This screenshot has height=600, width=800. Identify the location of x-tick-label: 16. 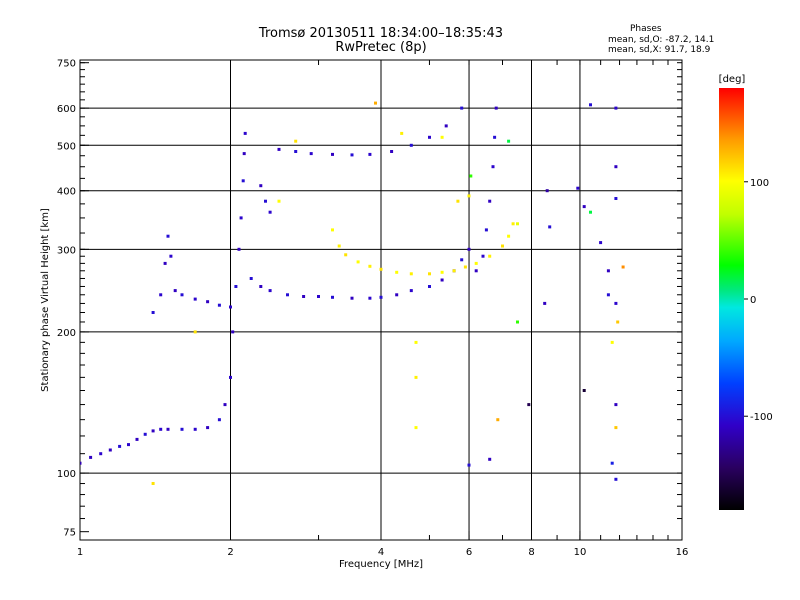
(682, 552).